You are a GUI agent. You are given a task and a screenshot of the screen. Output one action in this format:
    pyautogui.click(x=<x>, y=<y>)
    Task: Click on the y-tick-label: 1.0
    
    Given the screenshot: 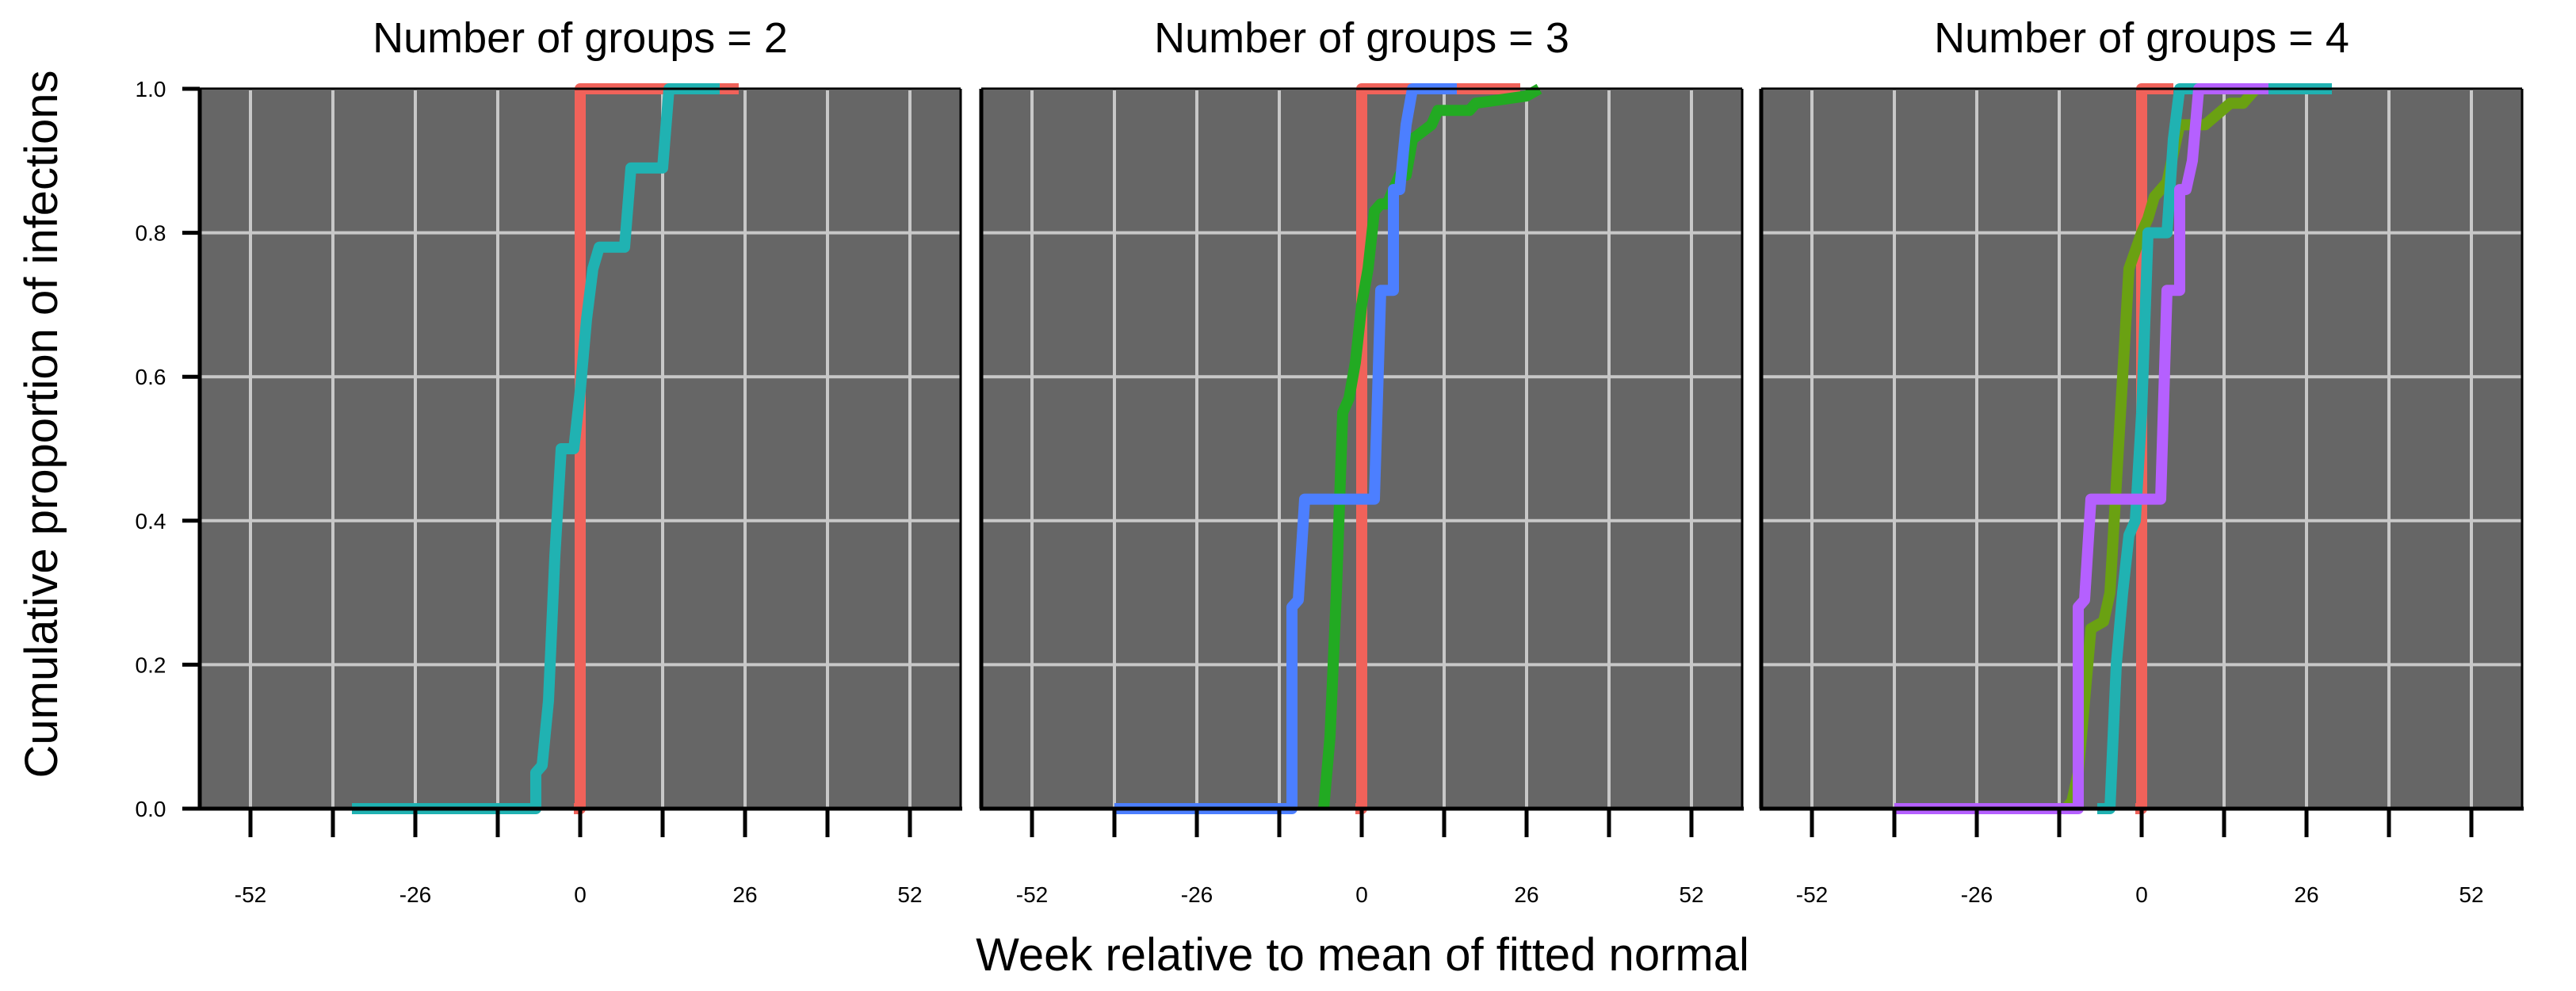 What is the action you would take?
    pyautogui.click(x=151, y=89)
    